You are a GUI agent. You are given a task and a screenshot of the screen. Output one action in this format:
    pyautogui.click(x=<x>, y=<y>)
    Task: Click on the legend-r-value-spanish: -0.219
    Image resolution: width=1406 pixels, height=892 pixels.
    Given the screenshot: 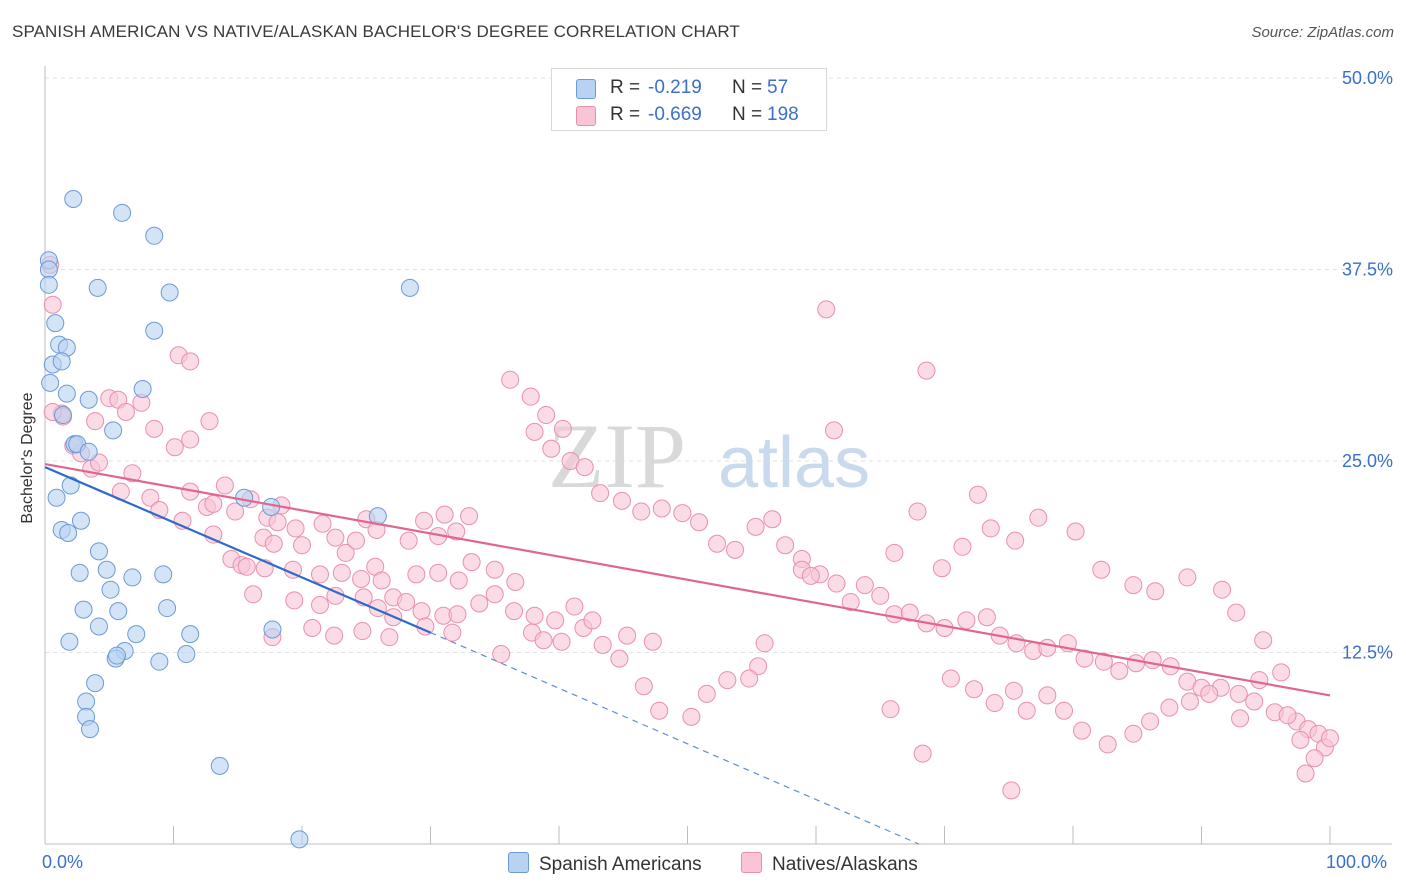 What is the action you would take?
    pyautogui.click(x=675, y=87)
    